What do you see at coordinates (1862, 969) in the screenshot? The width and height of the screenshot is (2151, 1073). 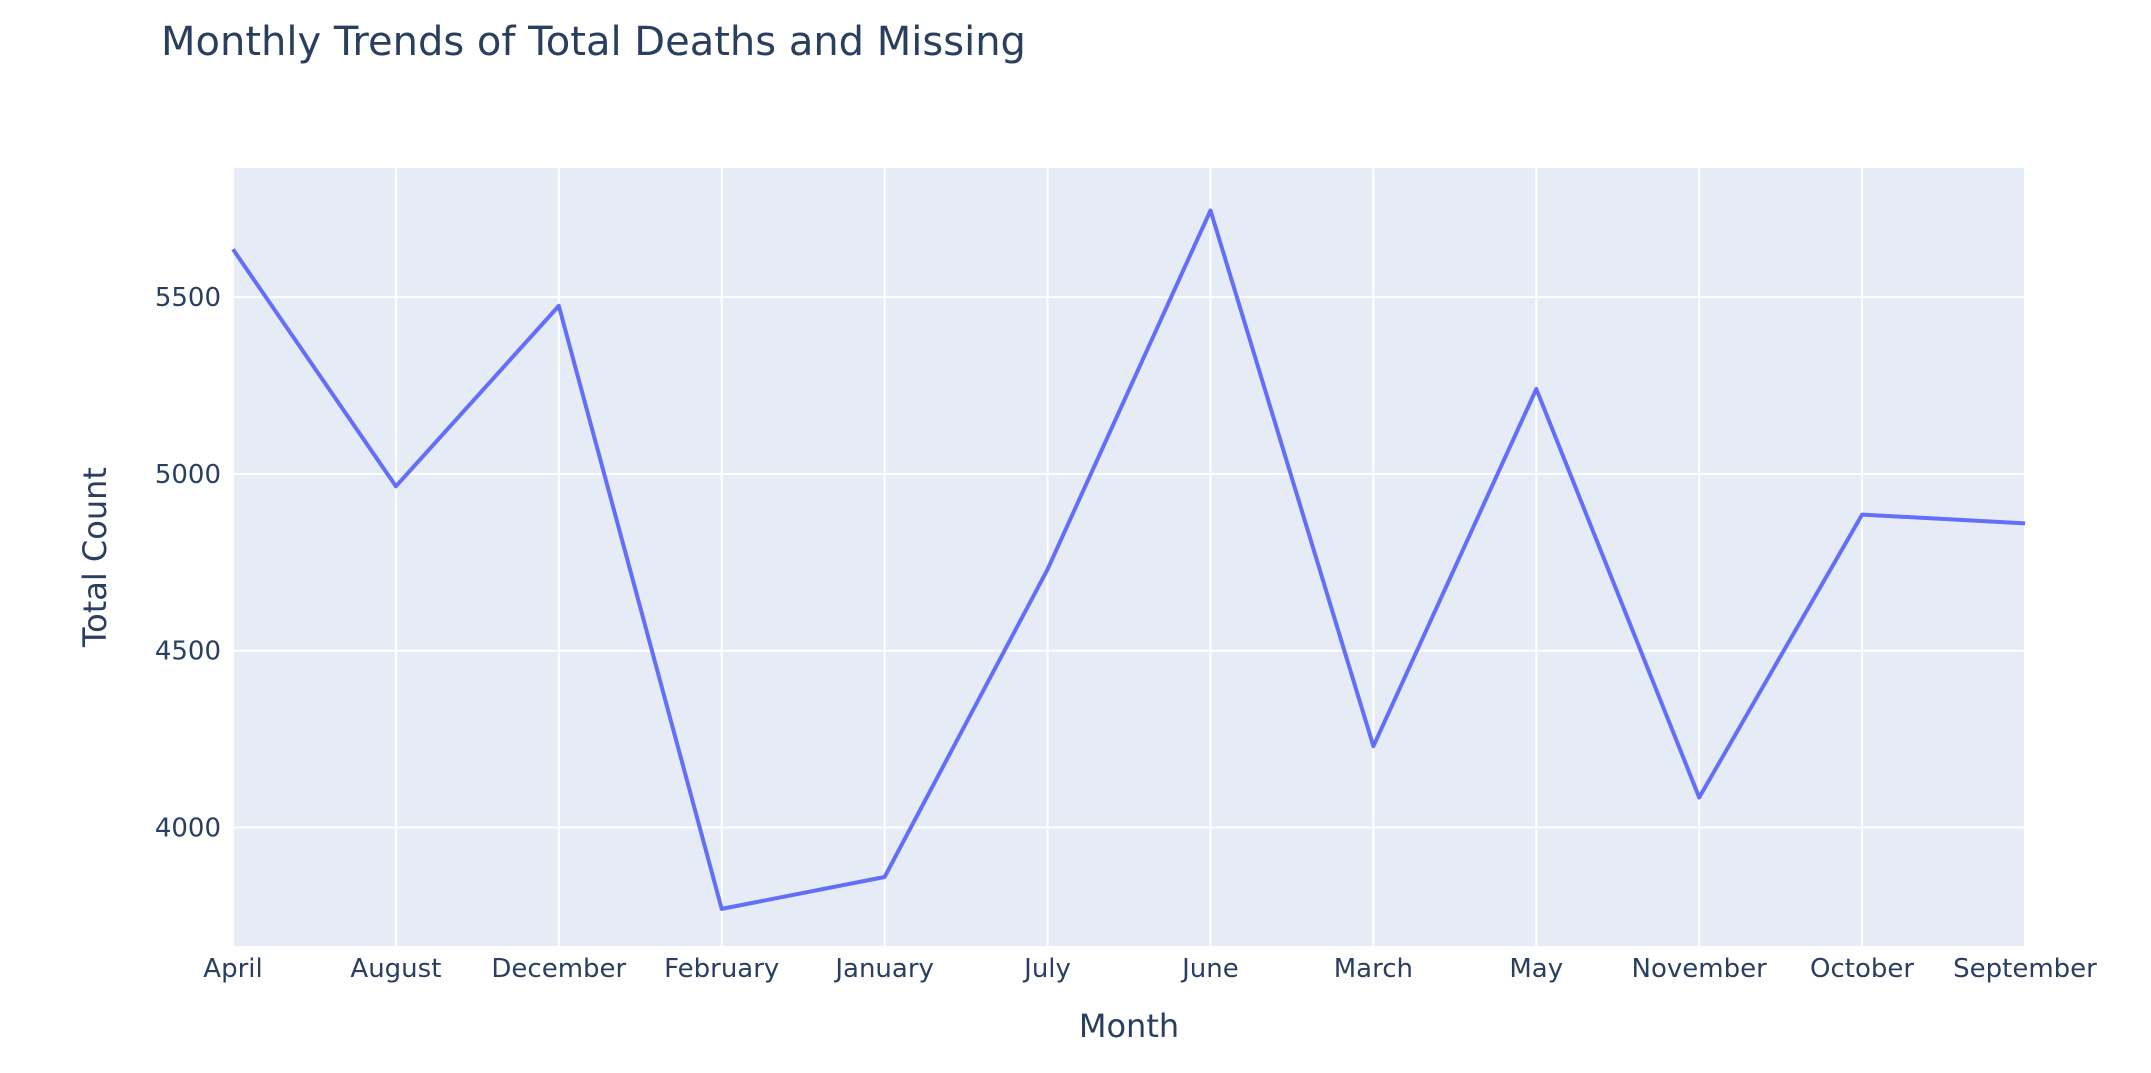 I see `x-tick-label: October` at bounding box center [1862, 969].